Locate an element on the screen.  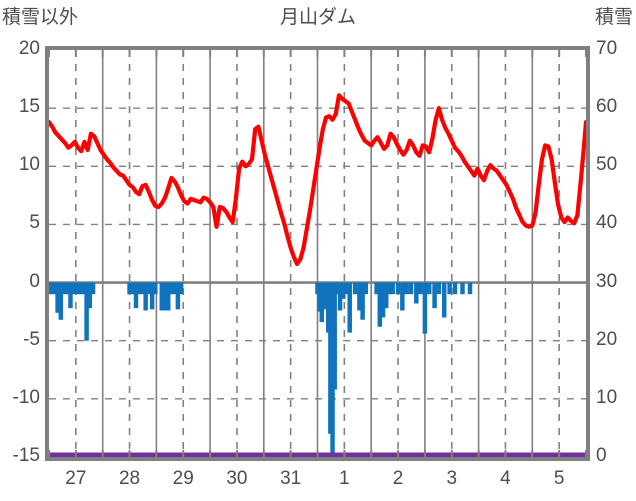
x-axis-tick-label: 27 is located at coordinates (76, 478).